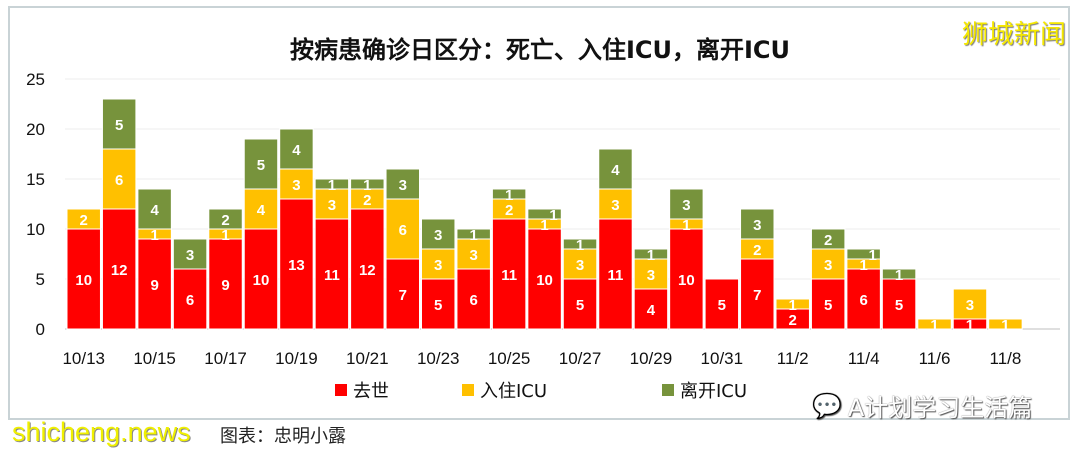  I want to click on y-tick-label: 20, so click(35, 129).